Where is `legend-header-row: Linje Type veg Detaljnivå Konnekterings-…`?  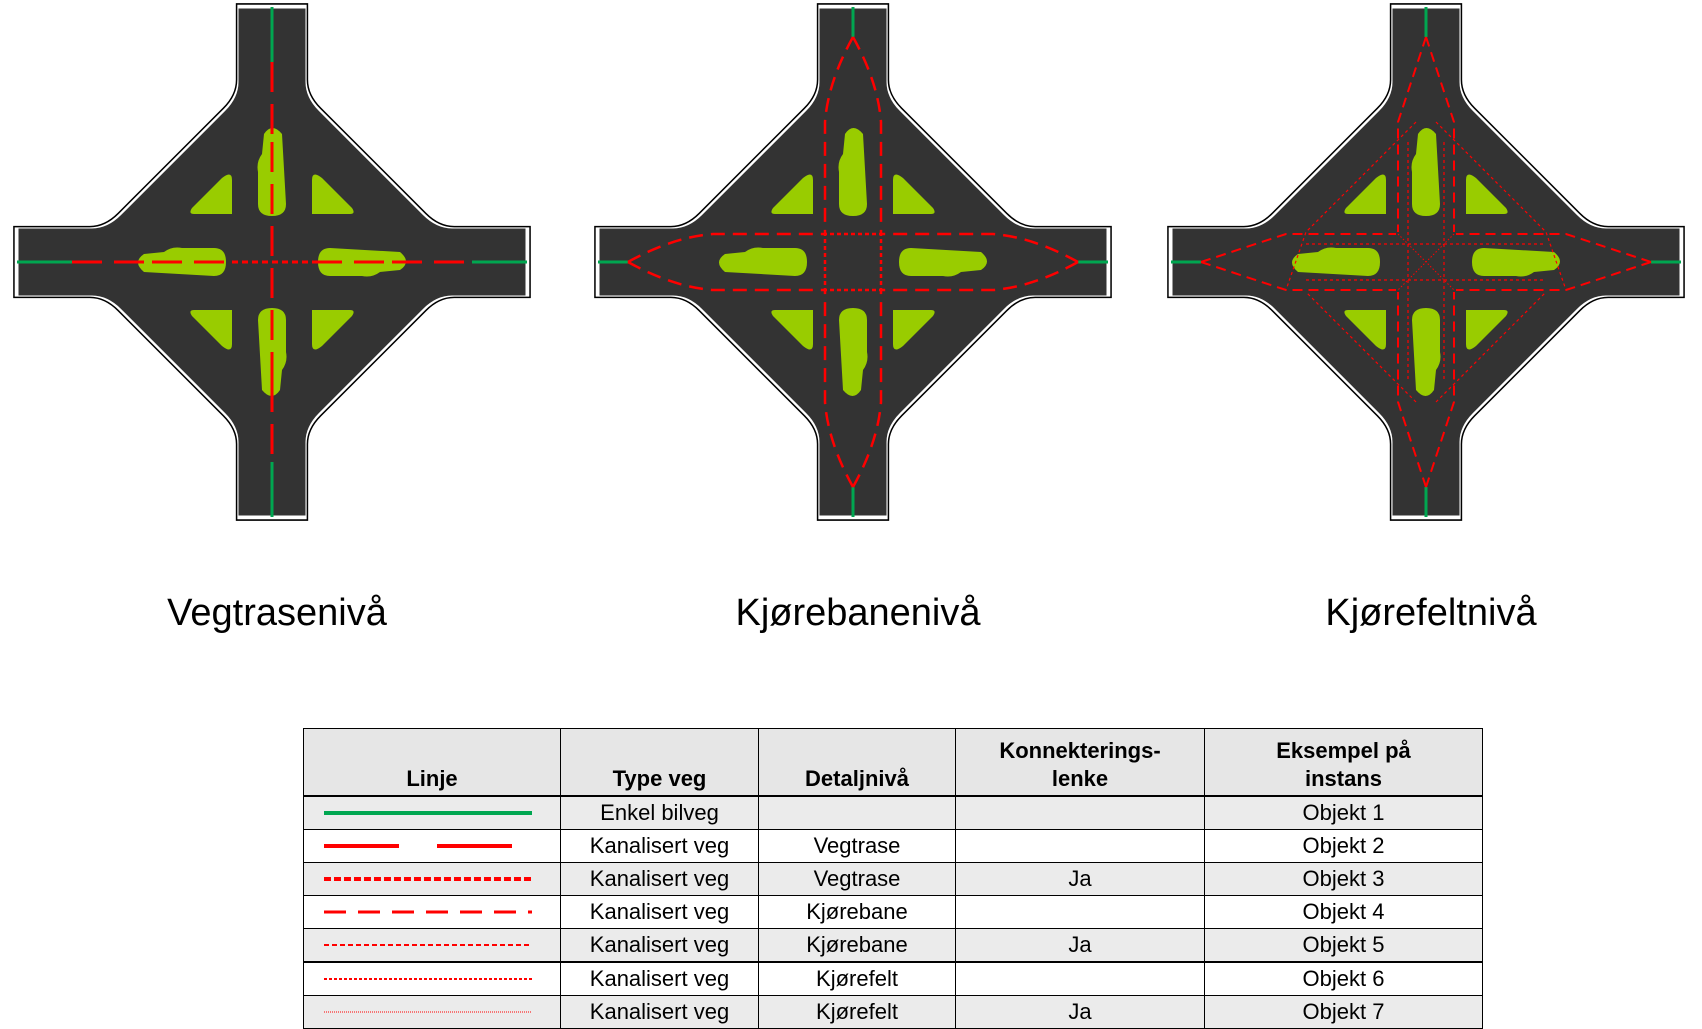
legend-header-row: Linje Type veg Detaljnivå Konnekterings-… is located at coordinates (893, 762).